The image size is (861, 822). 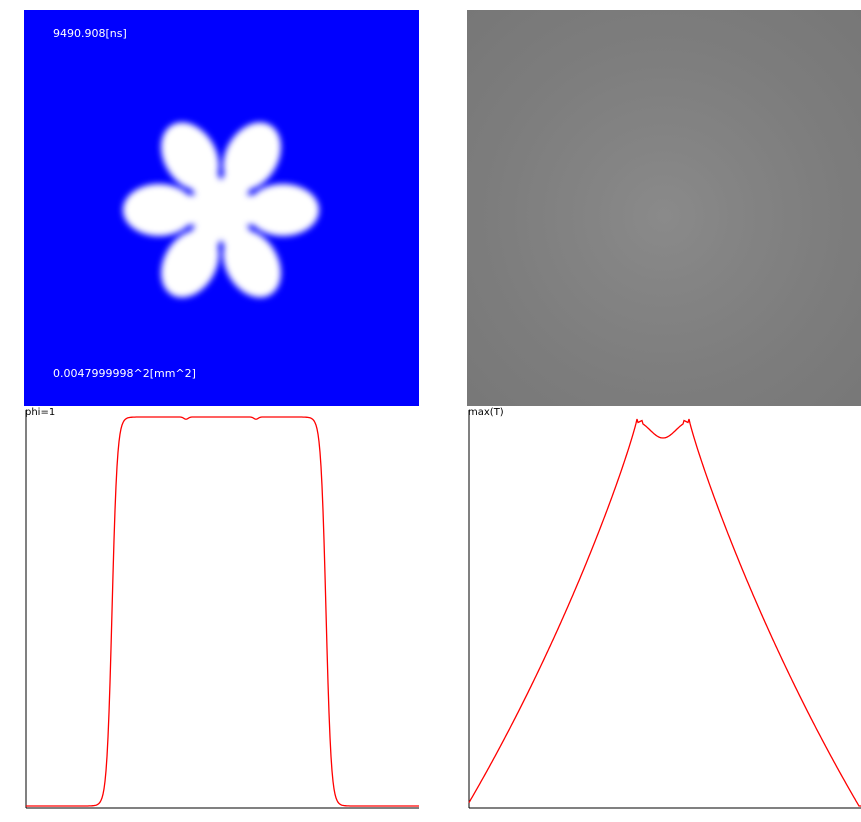 I want to click on maxt-plot-label: max(T), so click(x=486, y=412).